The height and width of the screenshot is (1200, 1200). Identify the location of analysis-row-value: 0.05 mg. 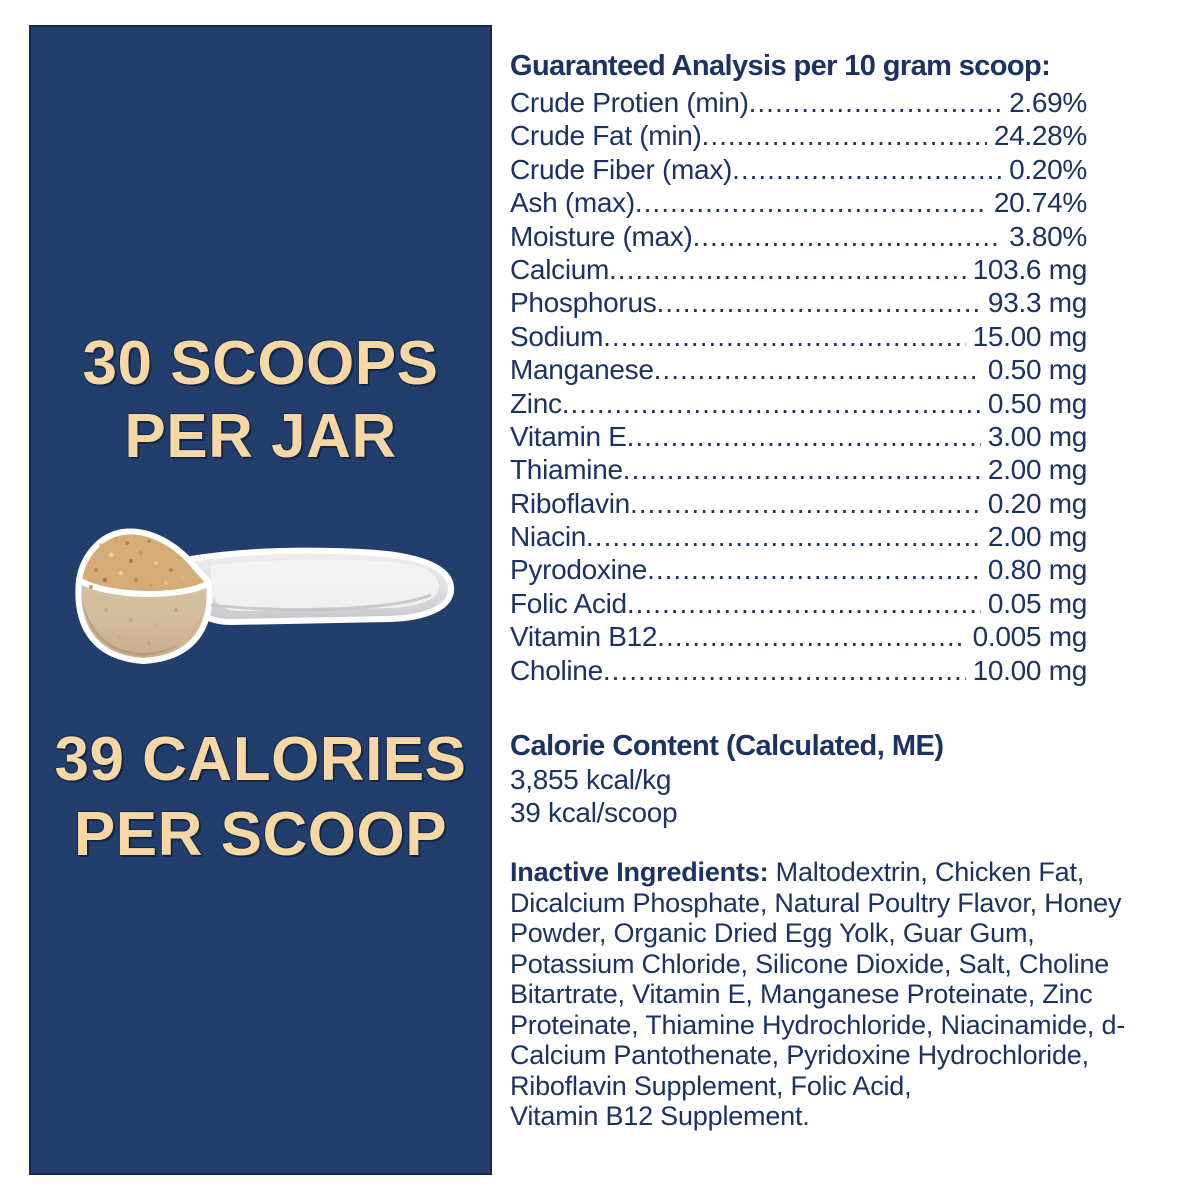
(1037, 603).